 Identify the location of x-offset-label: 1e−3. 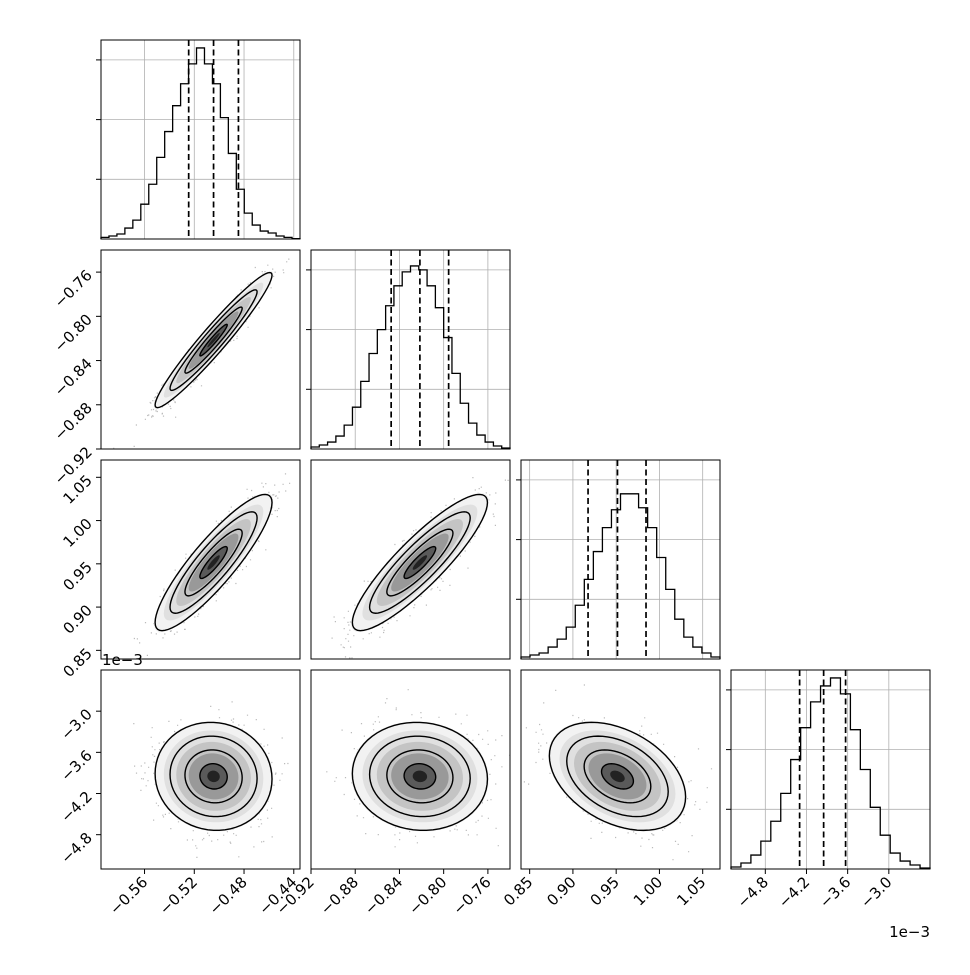
(909, 932).